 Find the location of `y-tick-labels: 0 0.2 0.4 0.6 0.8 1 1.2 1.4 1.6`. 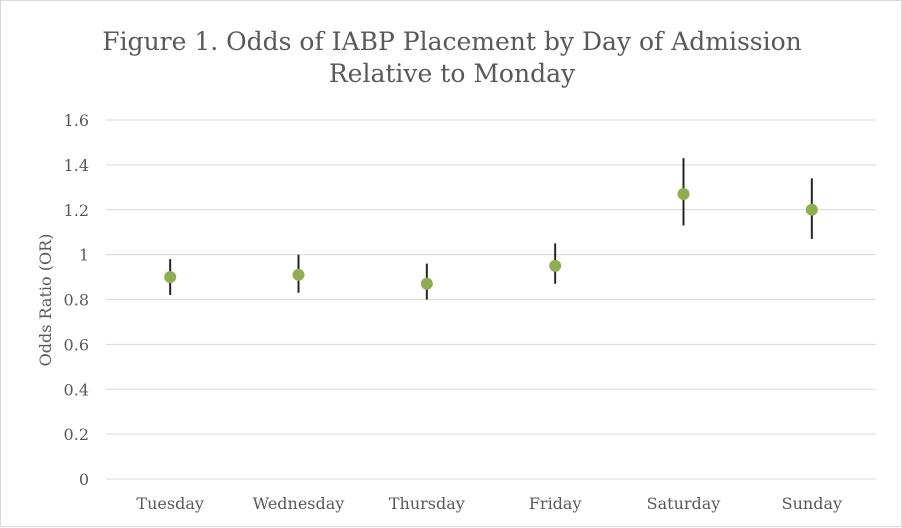

y-tick-labels: 0 0.2 0.4 0.6 0.8 1 1.2 1.4 1.6 is located at coordinates (76, 300).